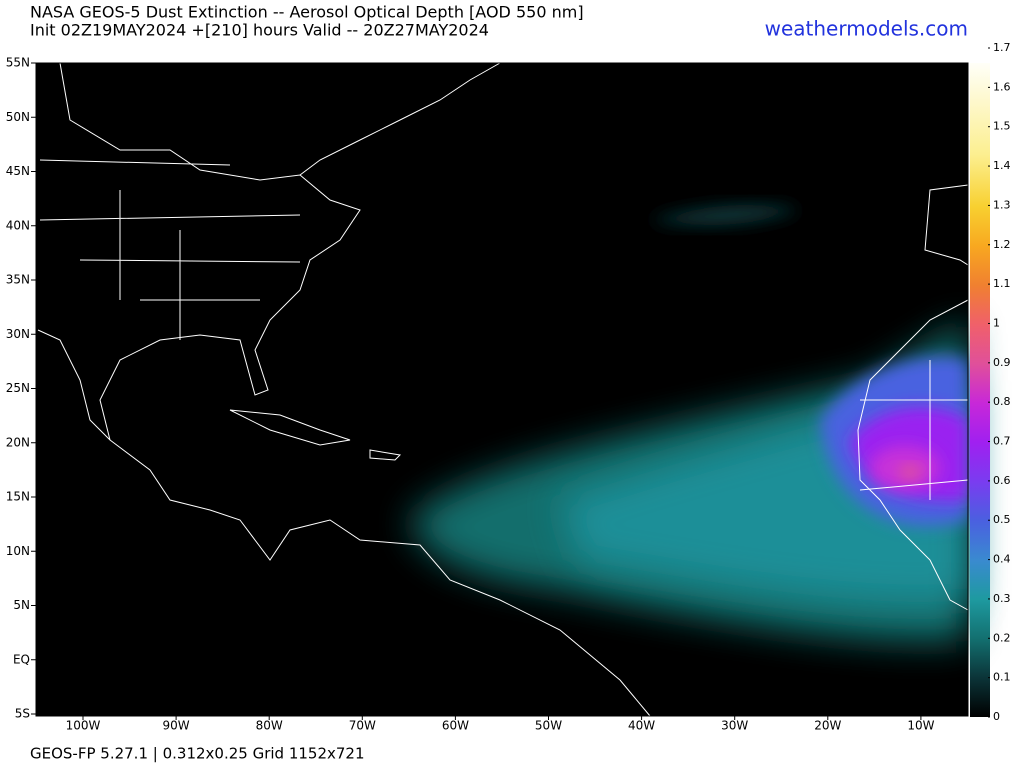 The image size is (1024, 768). What do you see at coordinates (1002, 480) in the screenshot?
I see `colorbar-label: 0.6` at bounding box center [1002, 480].